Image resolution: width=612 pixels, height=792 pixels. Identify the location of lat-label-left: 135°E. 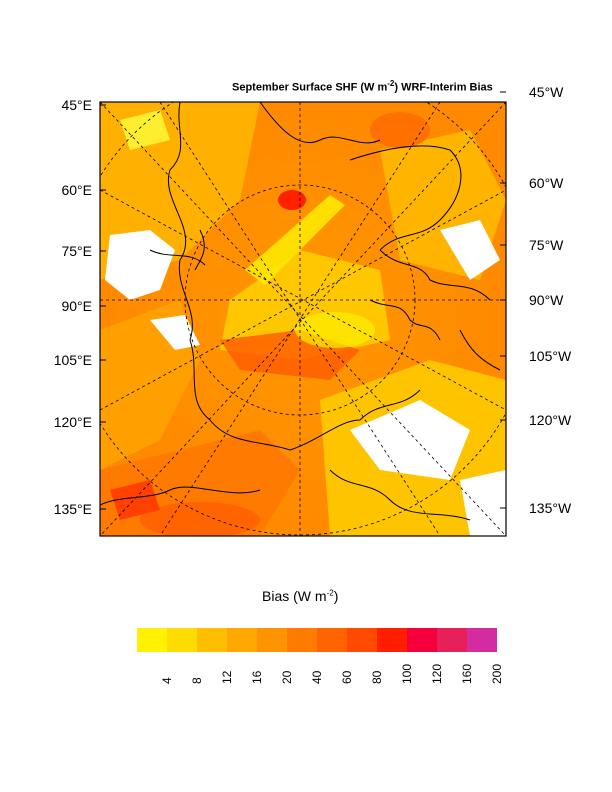
(72, 509).